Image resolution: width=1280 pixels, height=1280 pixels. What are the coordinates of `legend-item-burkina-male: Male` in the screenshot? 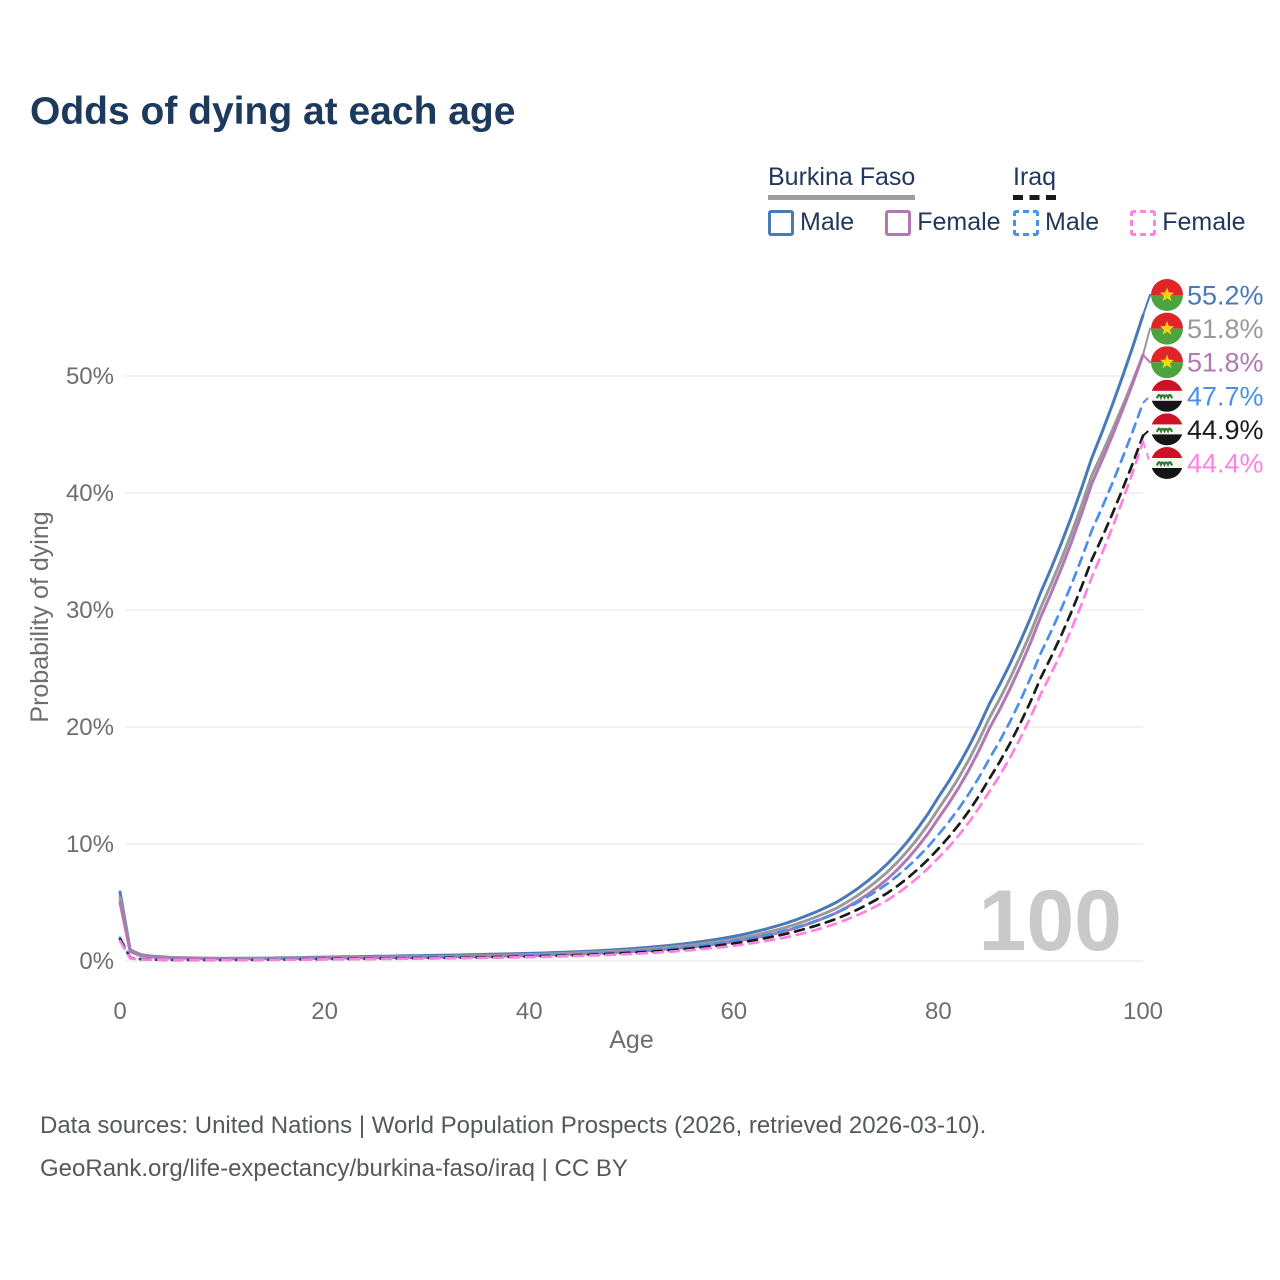 It's located at (811, 222).